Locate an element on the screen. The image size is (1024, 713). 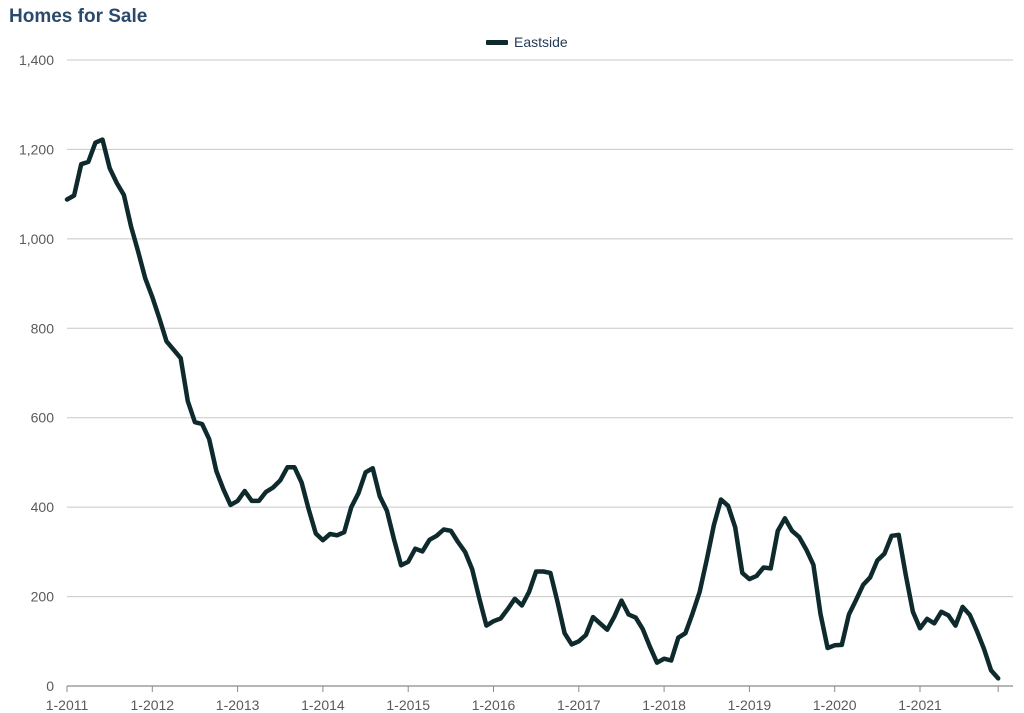
x-tick-label: 1-2013 is located at coordinates (238, 705).